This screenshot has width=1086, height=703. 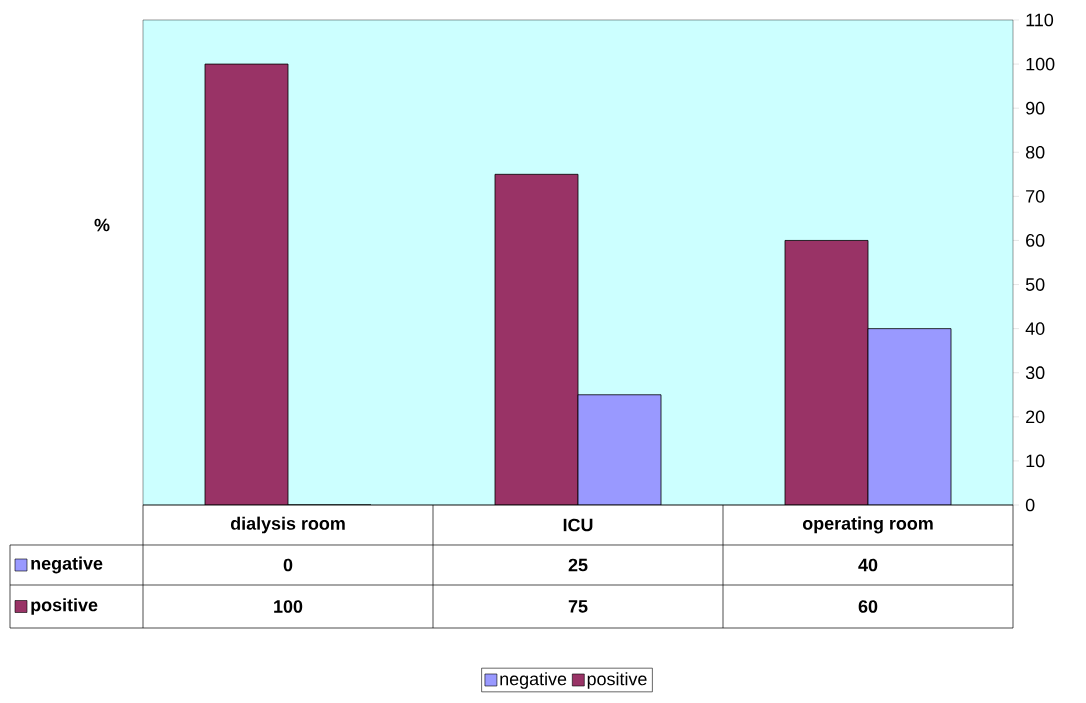 What do you see at coordinates (867, 525) in the screenshot?
I see `x-tick-label: operating room` at bounding box center [867, 525].